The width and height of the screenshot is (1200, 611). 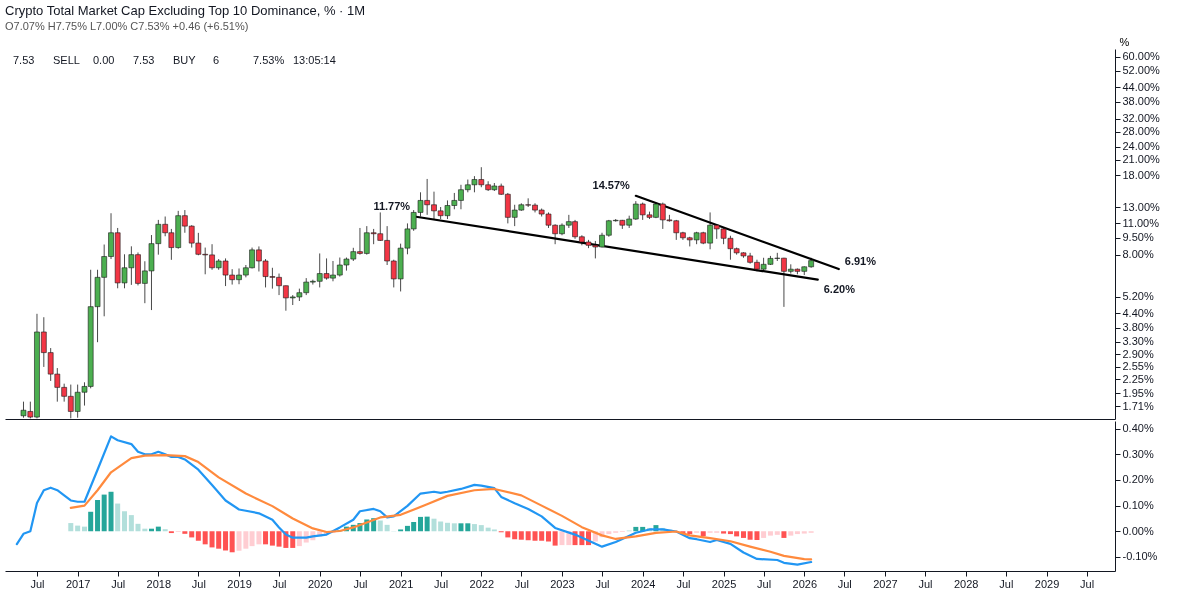 What do you see at coordinates (805, 583) in the screenshot?
I see `x-tick-label: 2026` at bounding box center [805, 583].